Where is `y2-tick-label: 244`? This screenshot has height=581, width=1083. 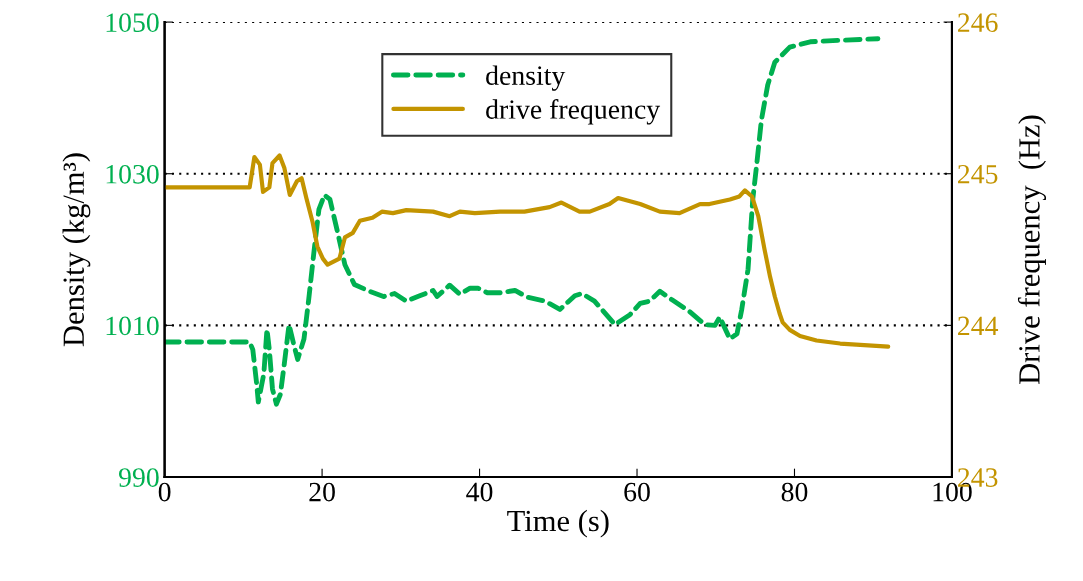 y2-tick-label: 244 is located at coordinates (978, 325).